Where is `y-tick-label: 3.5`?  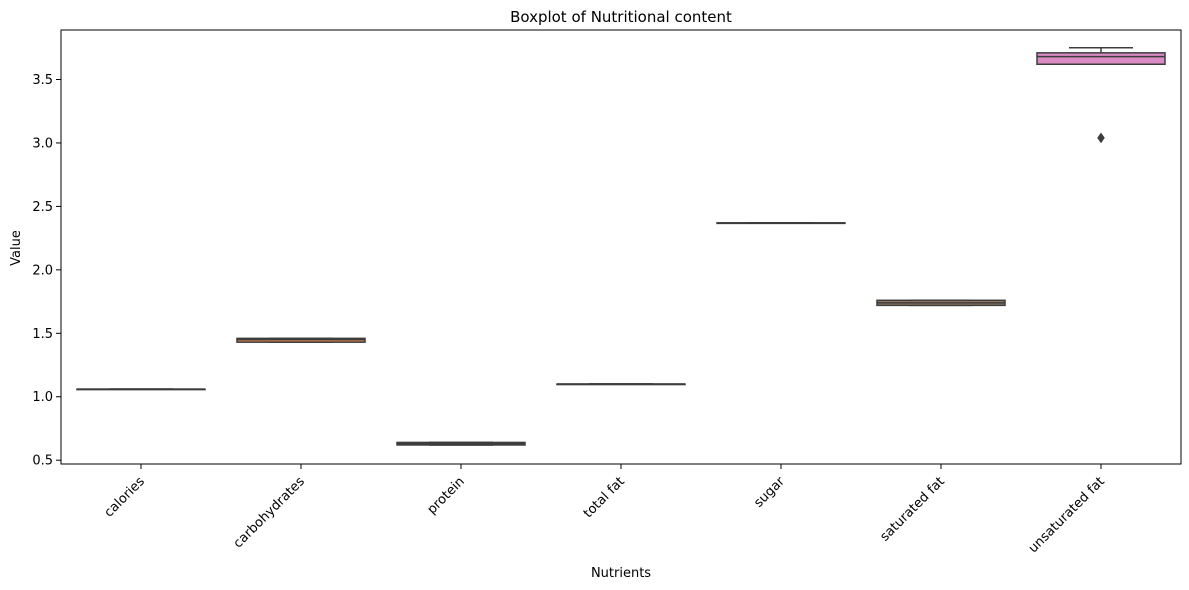 y-tick-label: 3.5 is located at coordinates (42, 80).